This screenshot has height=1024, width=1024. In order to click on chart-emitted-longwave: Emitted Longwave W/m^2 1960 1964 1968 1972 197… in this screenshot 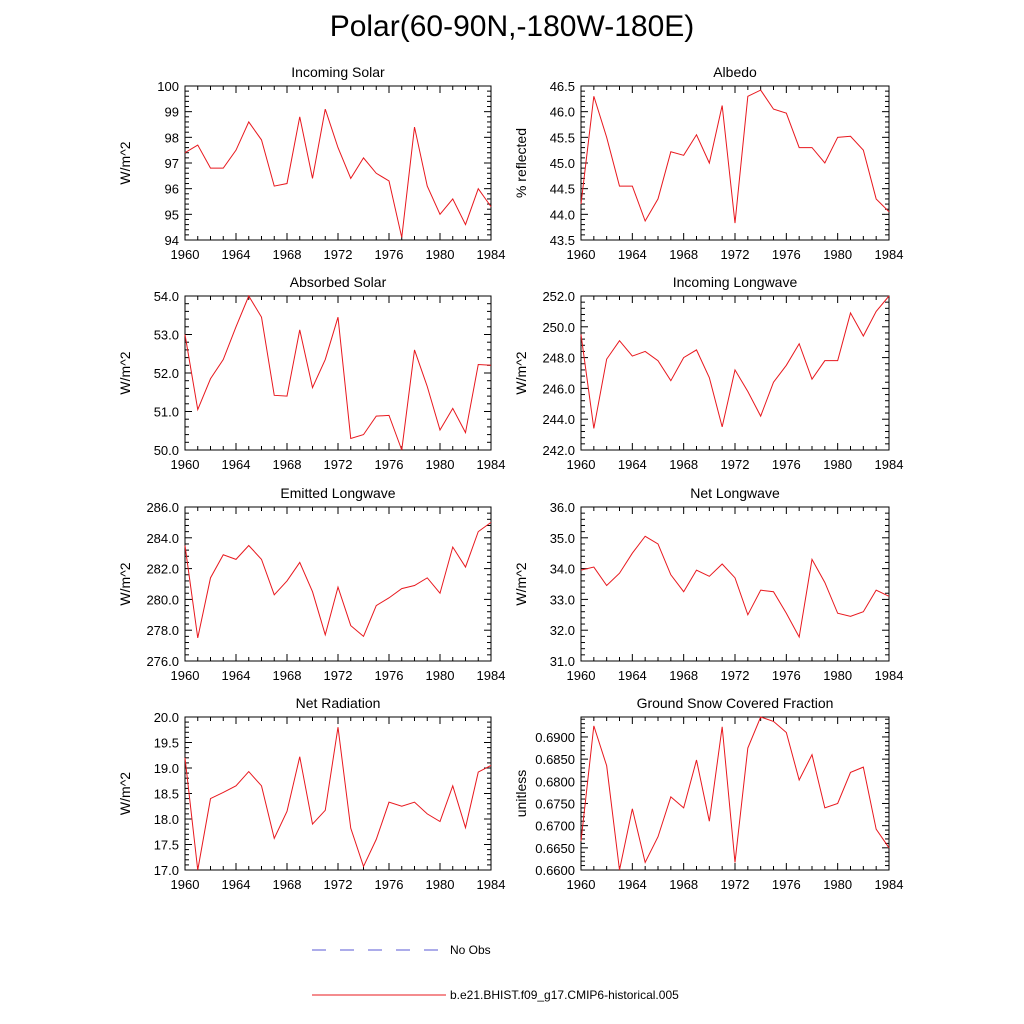, I will do `click(311, 584)`.